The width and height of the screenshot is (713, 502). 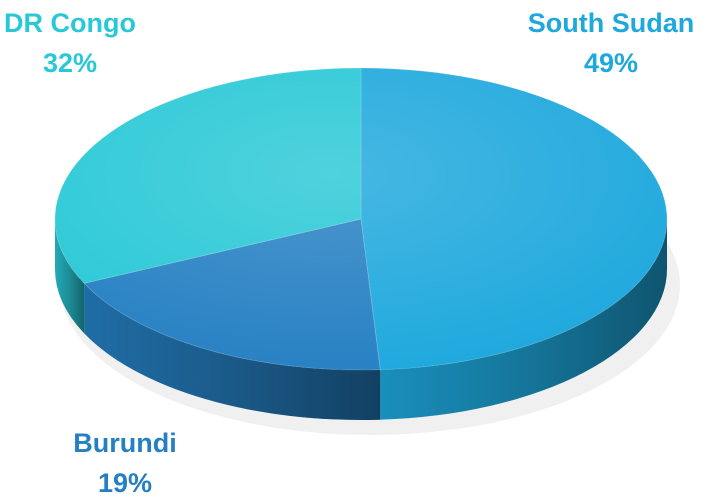 What do you see at coordinates (611, 63) in the screenshot?
I see `slice-value-label: 49%` at bounding box center [611, 63].